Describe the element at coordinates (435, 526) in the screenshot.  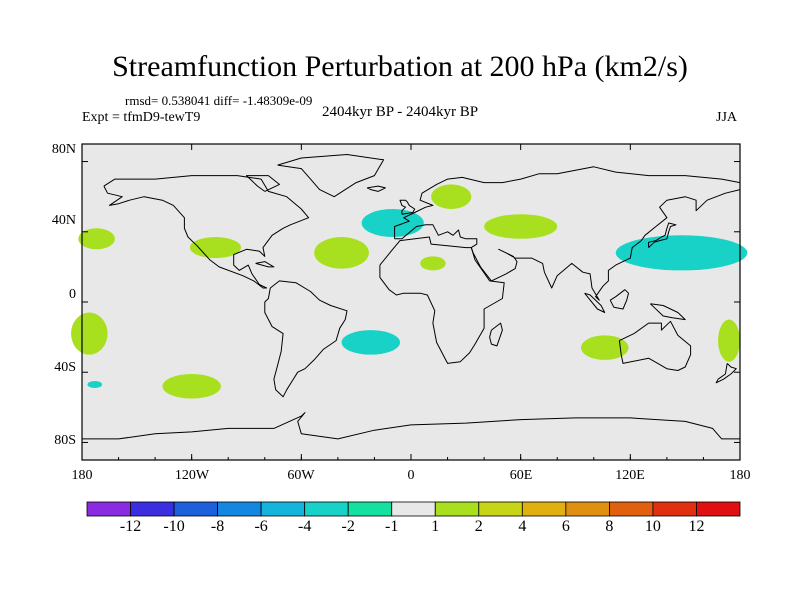
I see `colorbar-label: 1` at that location.